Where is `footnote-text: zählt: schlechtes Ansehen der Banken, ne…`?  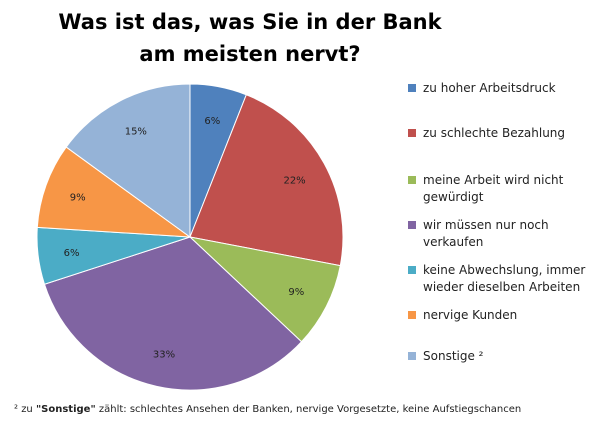 footnote-text: zählt: schlechtes Ansehen der Banken, ne… is located at coordinates (308, 409).